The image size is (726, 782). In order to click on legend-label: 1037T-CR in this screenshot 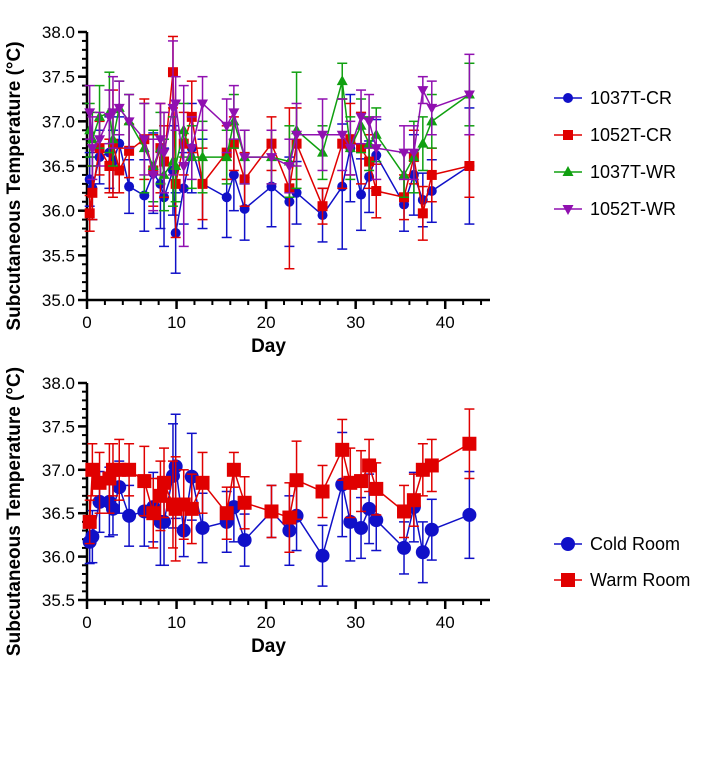, I will do `click(631, 98)`.